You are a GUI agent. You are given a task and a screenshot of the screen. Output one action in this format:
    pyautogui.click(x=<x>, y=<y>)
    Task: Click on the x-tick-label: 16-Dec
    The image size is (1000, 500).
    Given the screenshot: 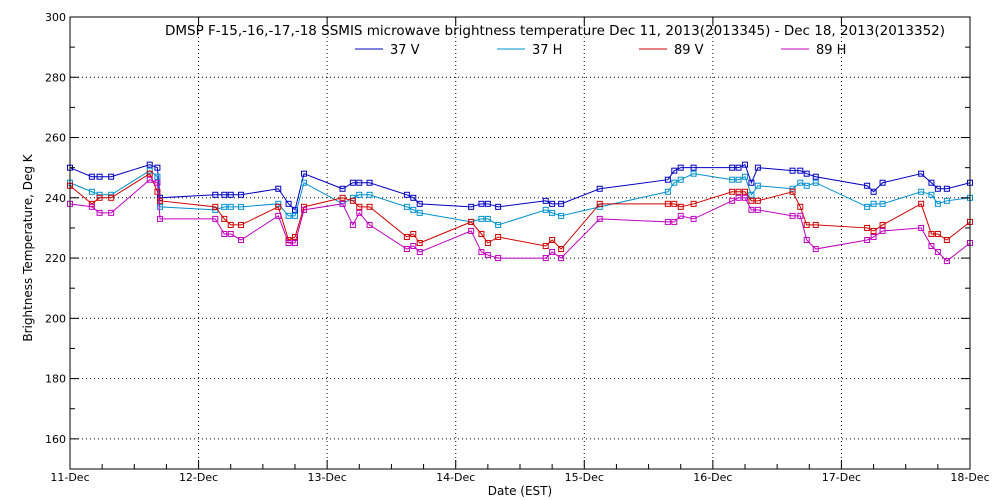 What is the action you would take?
    pyautogui.click(x=712, y=477)
    